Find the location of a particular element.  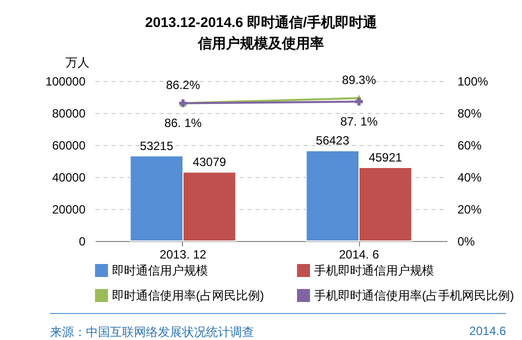

data-label: 87. 1% is located at coordinates (359, 121).